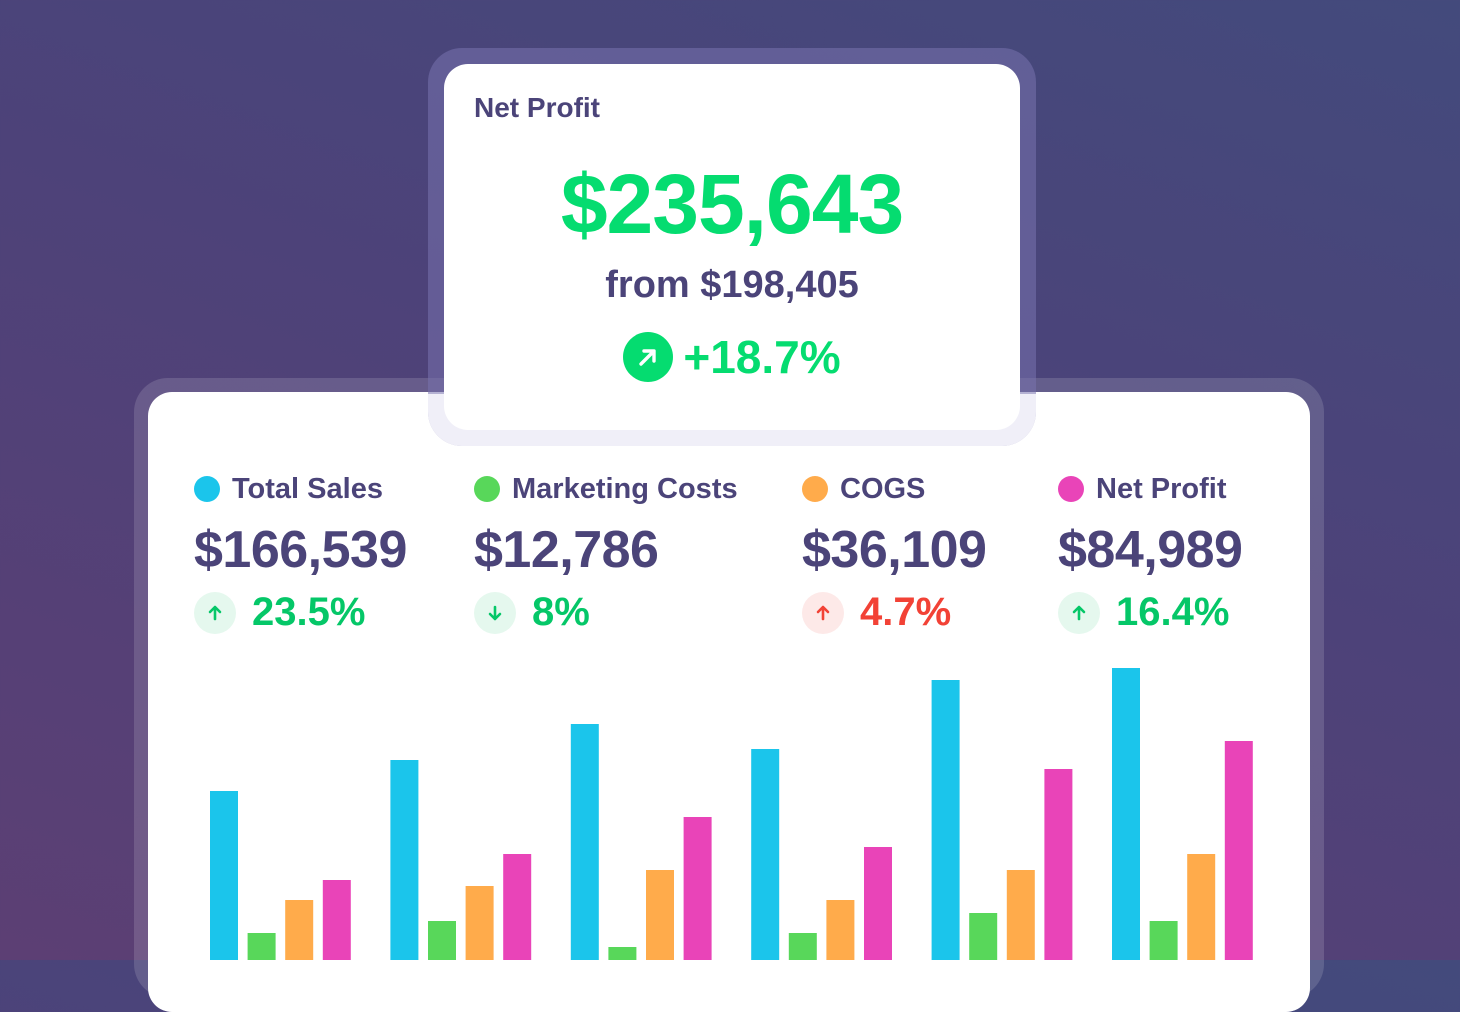 This screenshot has height=1012, width=1460. What do you see at coordinates (732, 285) in the screenshot?
I see `hero-previous-value: from $198,405` at bounding box center [732, 285].